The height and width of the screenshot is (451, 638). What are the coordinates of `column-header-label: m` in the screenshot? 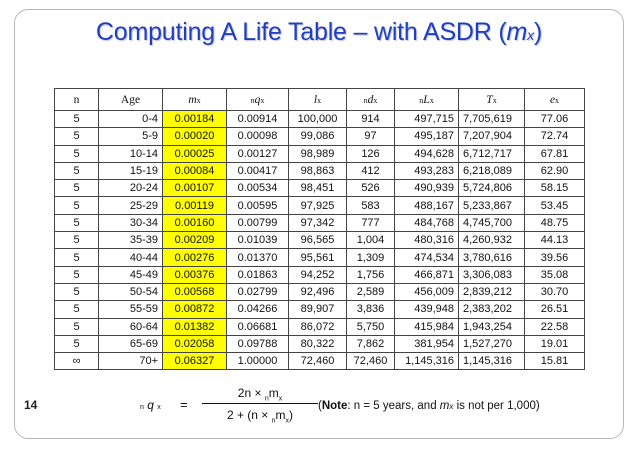 It's located at (192, 99).